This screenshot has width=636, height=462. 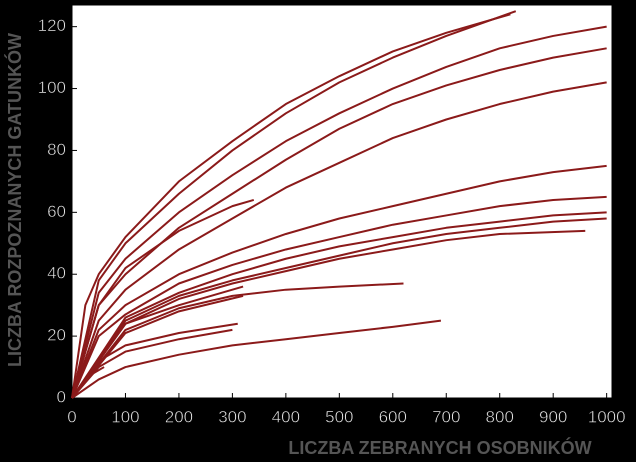 I want to click on y-tick-label: 0, so click(x=61, y=396).